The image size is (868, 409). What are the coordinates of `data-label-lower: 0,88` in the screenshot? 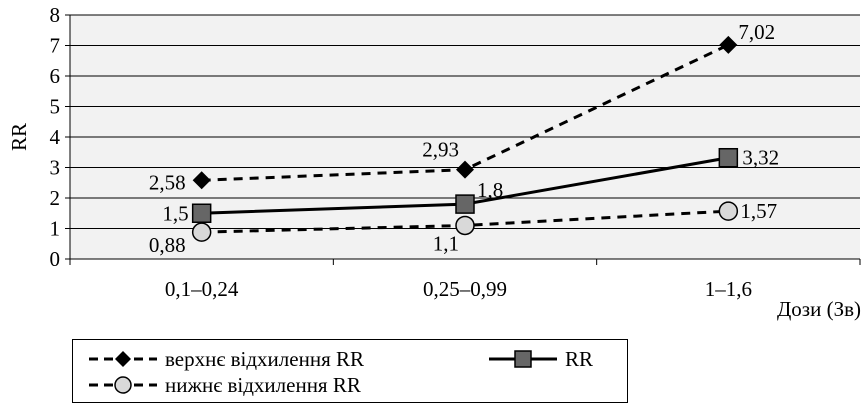 It's located at (167, 245).